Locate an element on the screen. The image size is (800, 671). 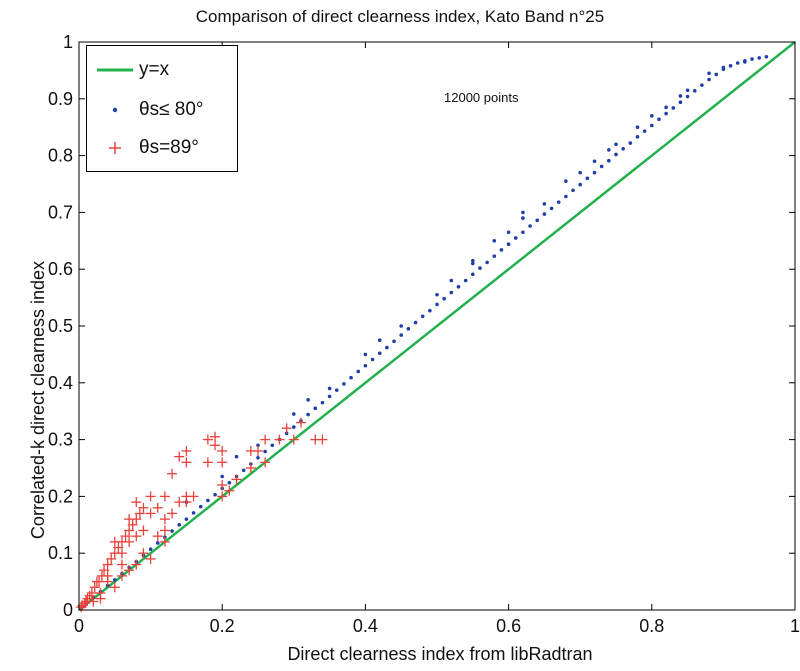
y-tick-label: 0.9 is located at coordinates (60, 99).